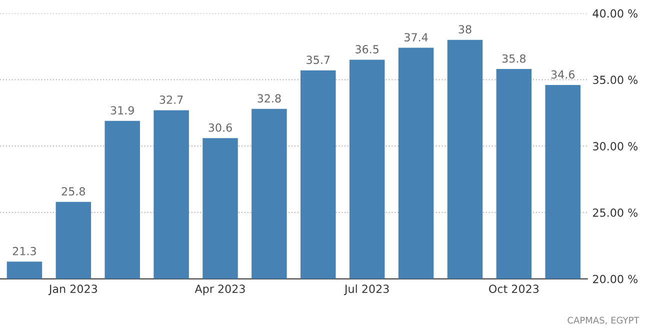 The image size is (649, 332). What do you see at coordinates (74, 191) in the screenshot?
I see `data-label: 25.8` at bounding box center [74, 191].